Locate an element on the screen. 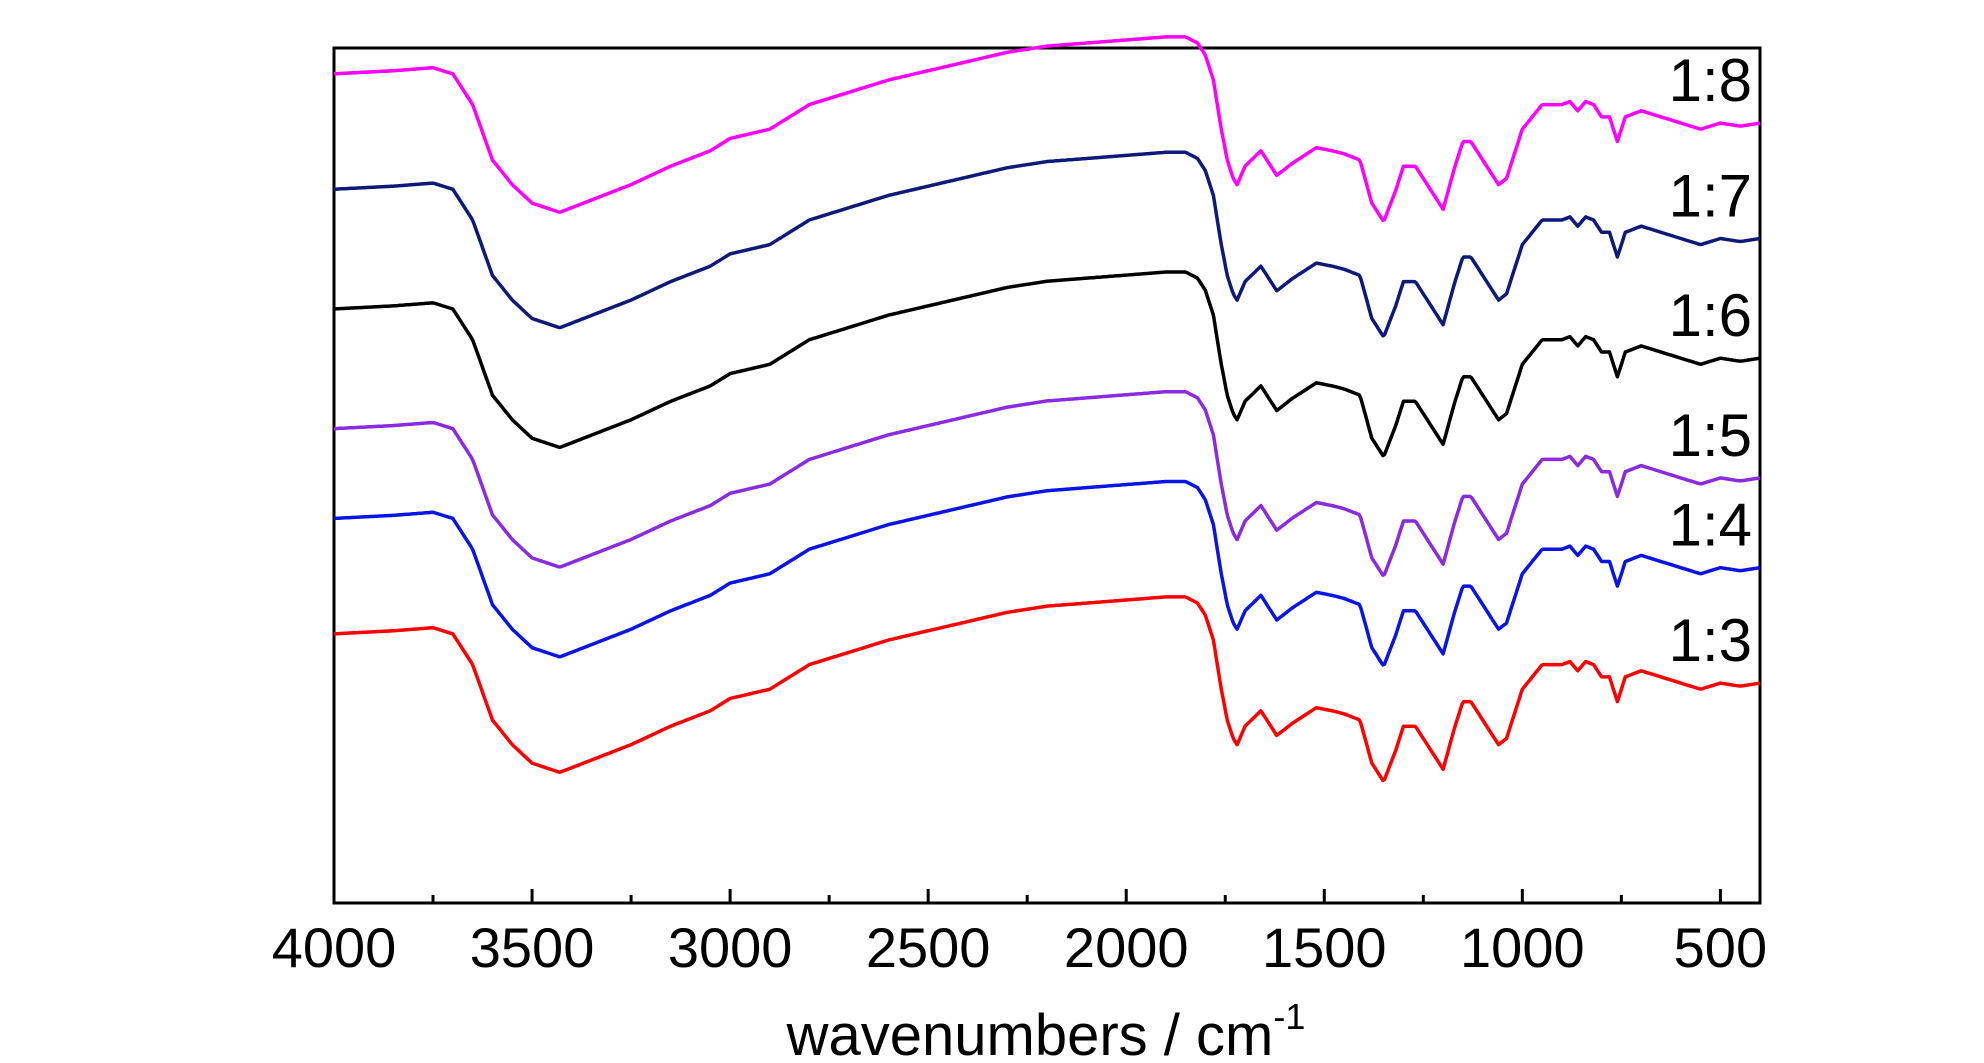  x-tick-label: 3000 is located at coordinates (730, 947).